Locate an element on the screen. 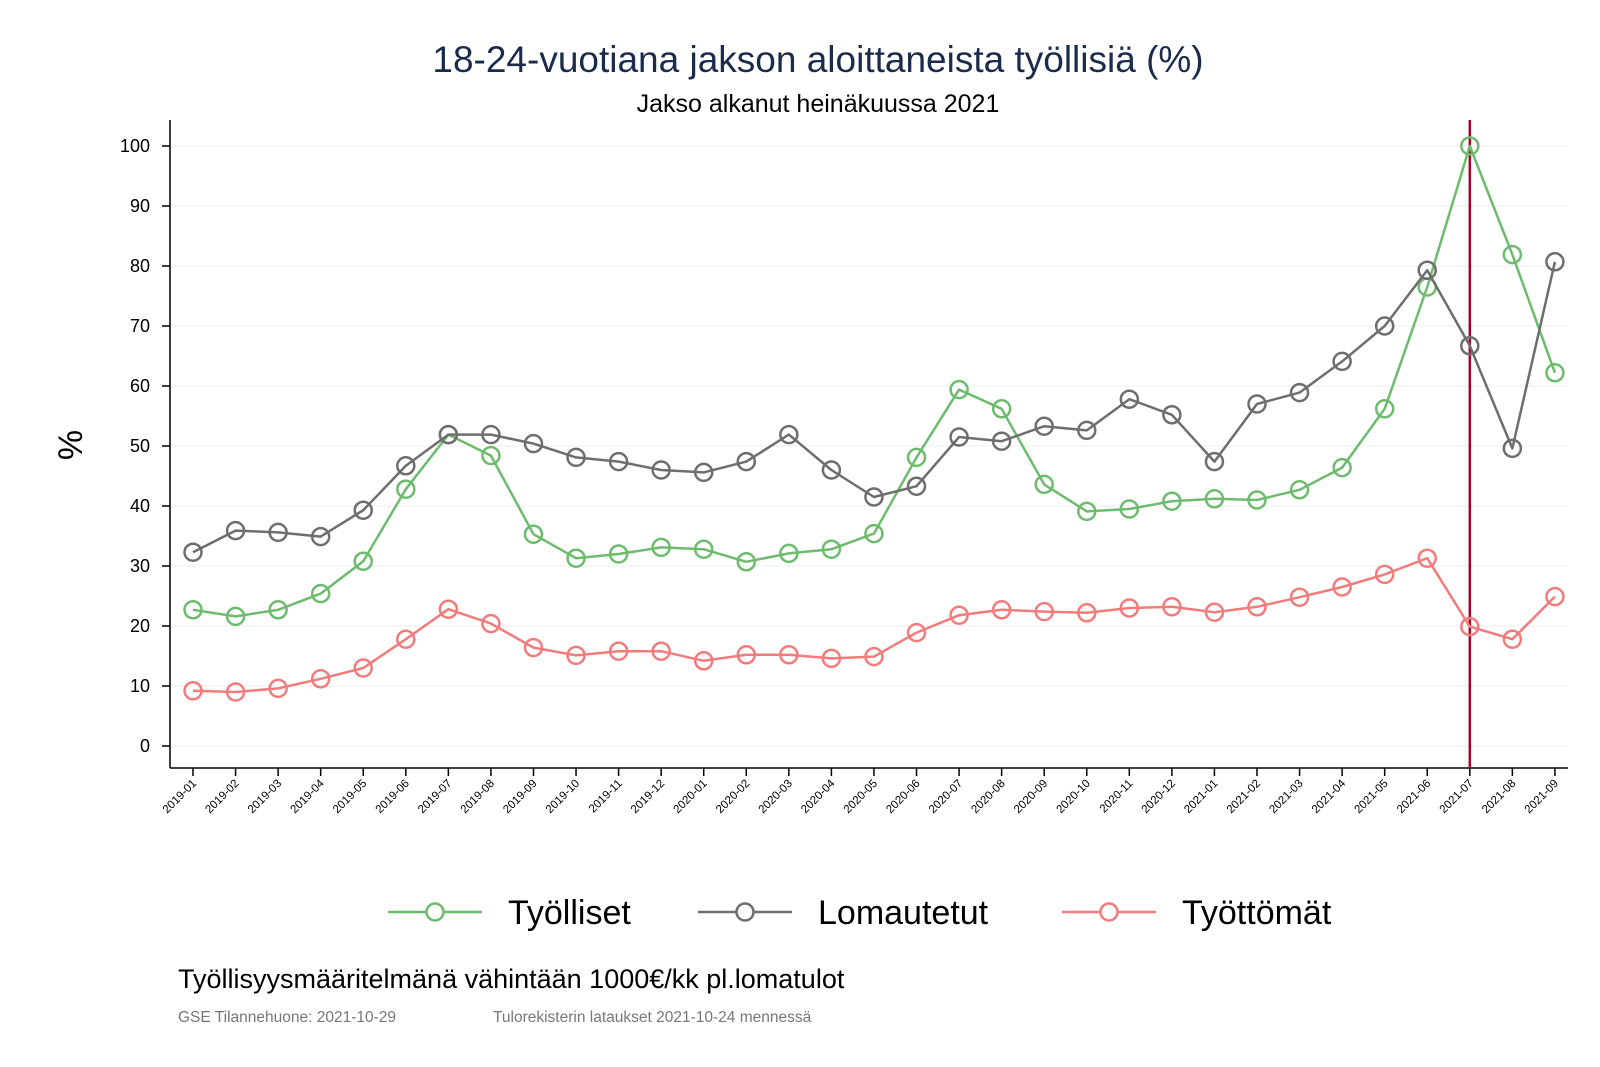  x-tick-label: 2020-06 is located at coordinates (903, 797).